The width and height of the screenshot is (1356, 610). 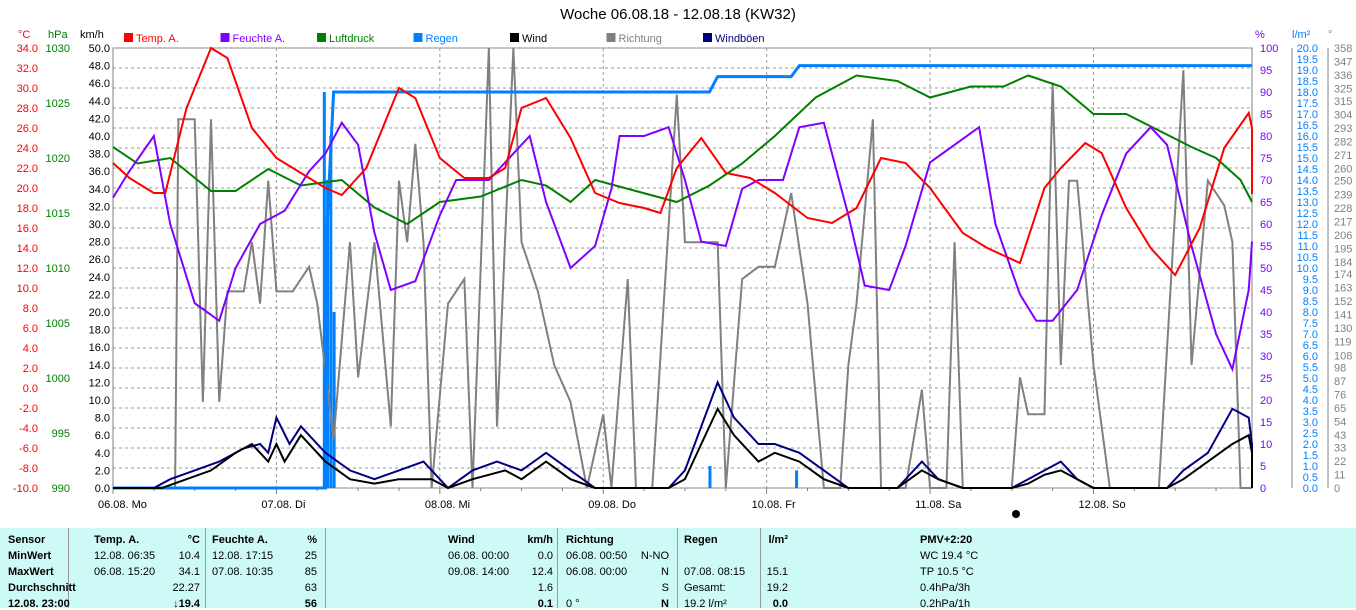 What do you see at coordinates (1307, 49) in the screenshot?
I see `rain-axis-label: 20.0` at bounding box center [1307, 49].